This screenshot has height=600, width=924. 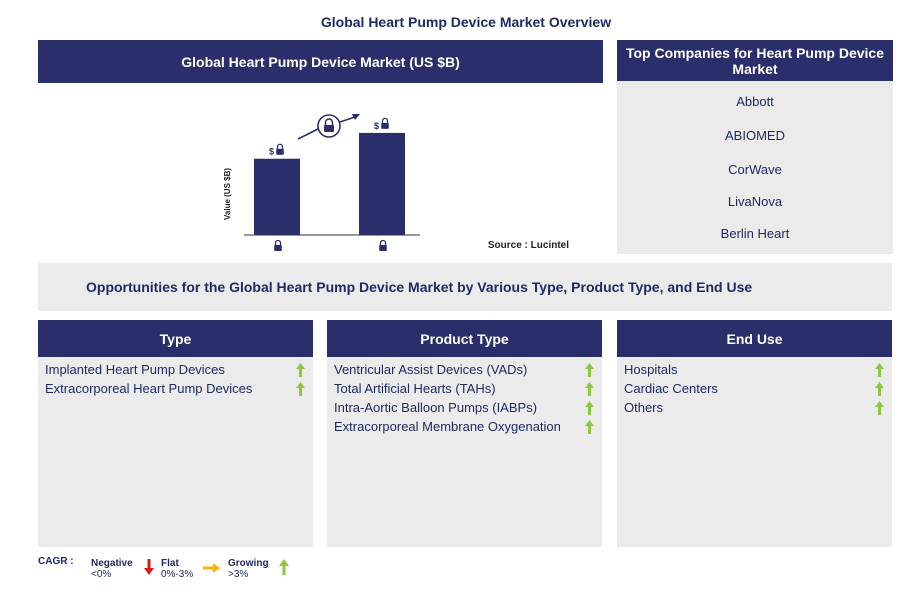 I want to click on growth-arrow, so click(x=328, y=127).